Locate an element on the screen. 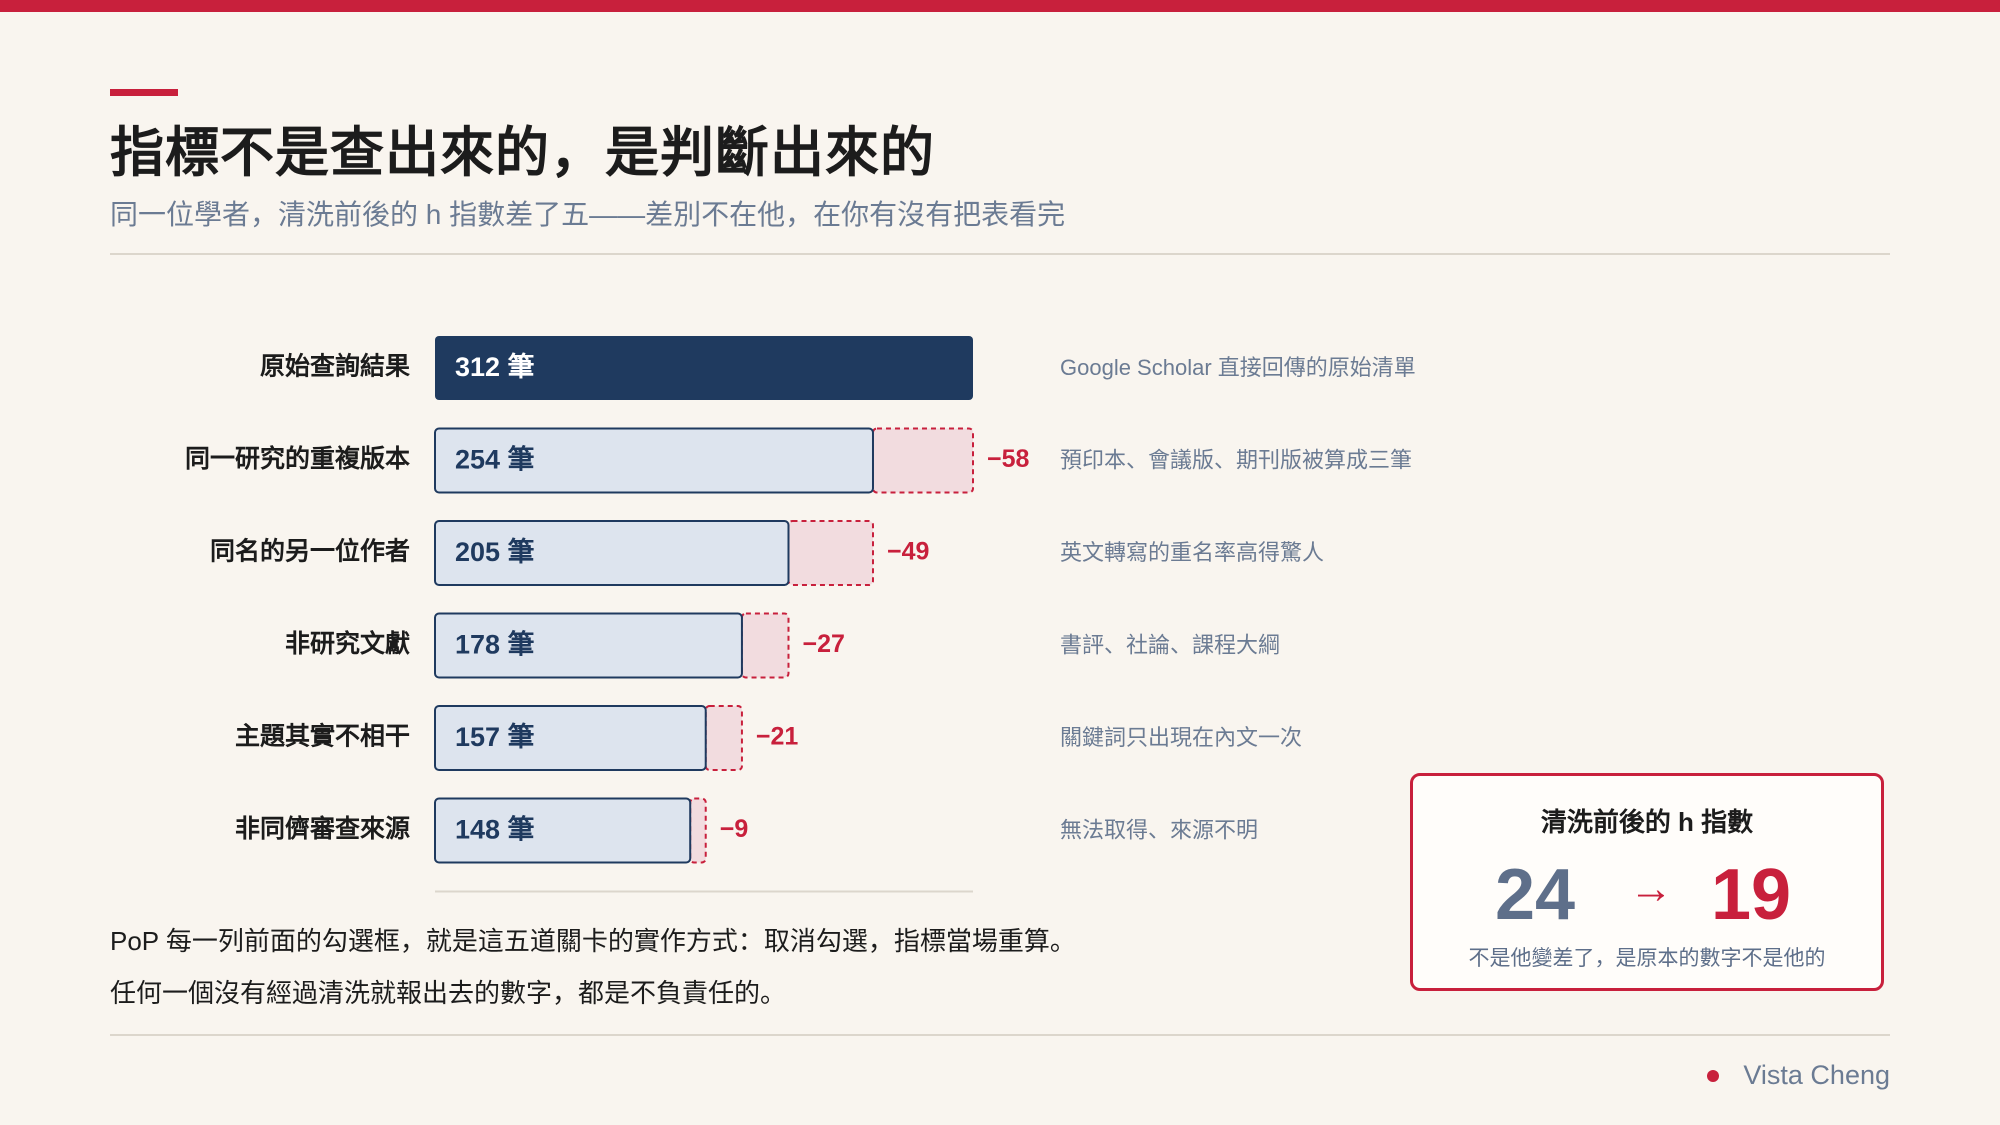 This screenshot has height=1125, width=2000. bar-value-label: 254 筆 is located at coordinates (495, 460).